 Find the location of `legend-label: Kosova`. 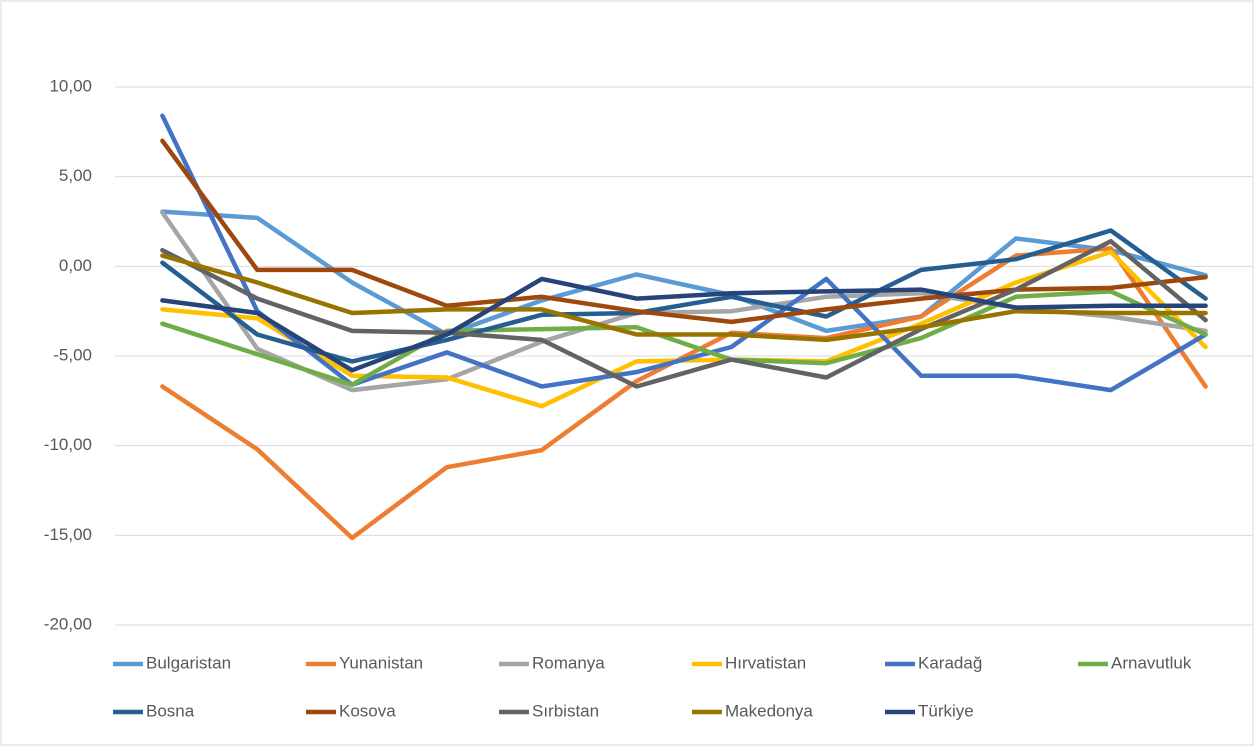

legend-label: Kosova is located at coordinates (367, 710).